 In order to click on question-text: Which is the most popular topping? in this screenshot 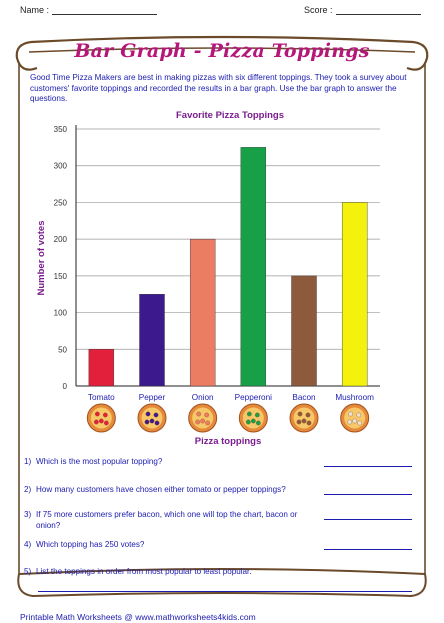, I will do `click(99, 461)`.